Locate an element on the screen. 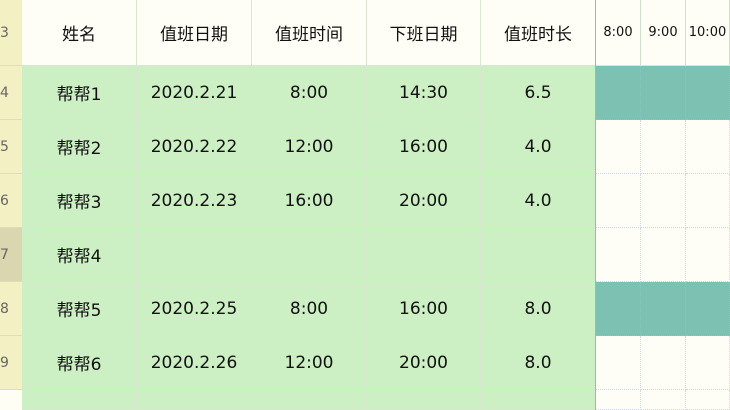 This screenshot has height=410, width=730. cell-name: 帮帮5 is located at coordinates (79, 309).